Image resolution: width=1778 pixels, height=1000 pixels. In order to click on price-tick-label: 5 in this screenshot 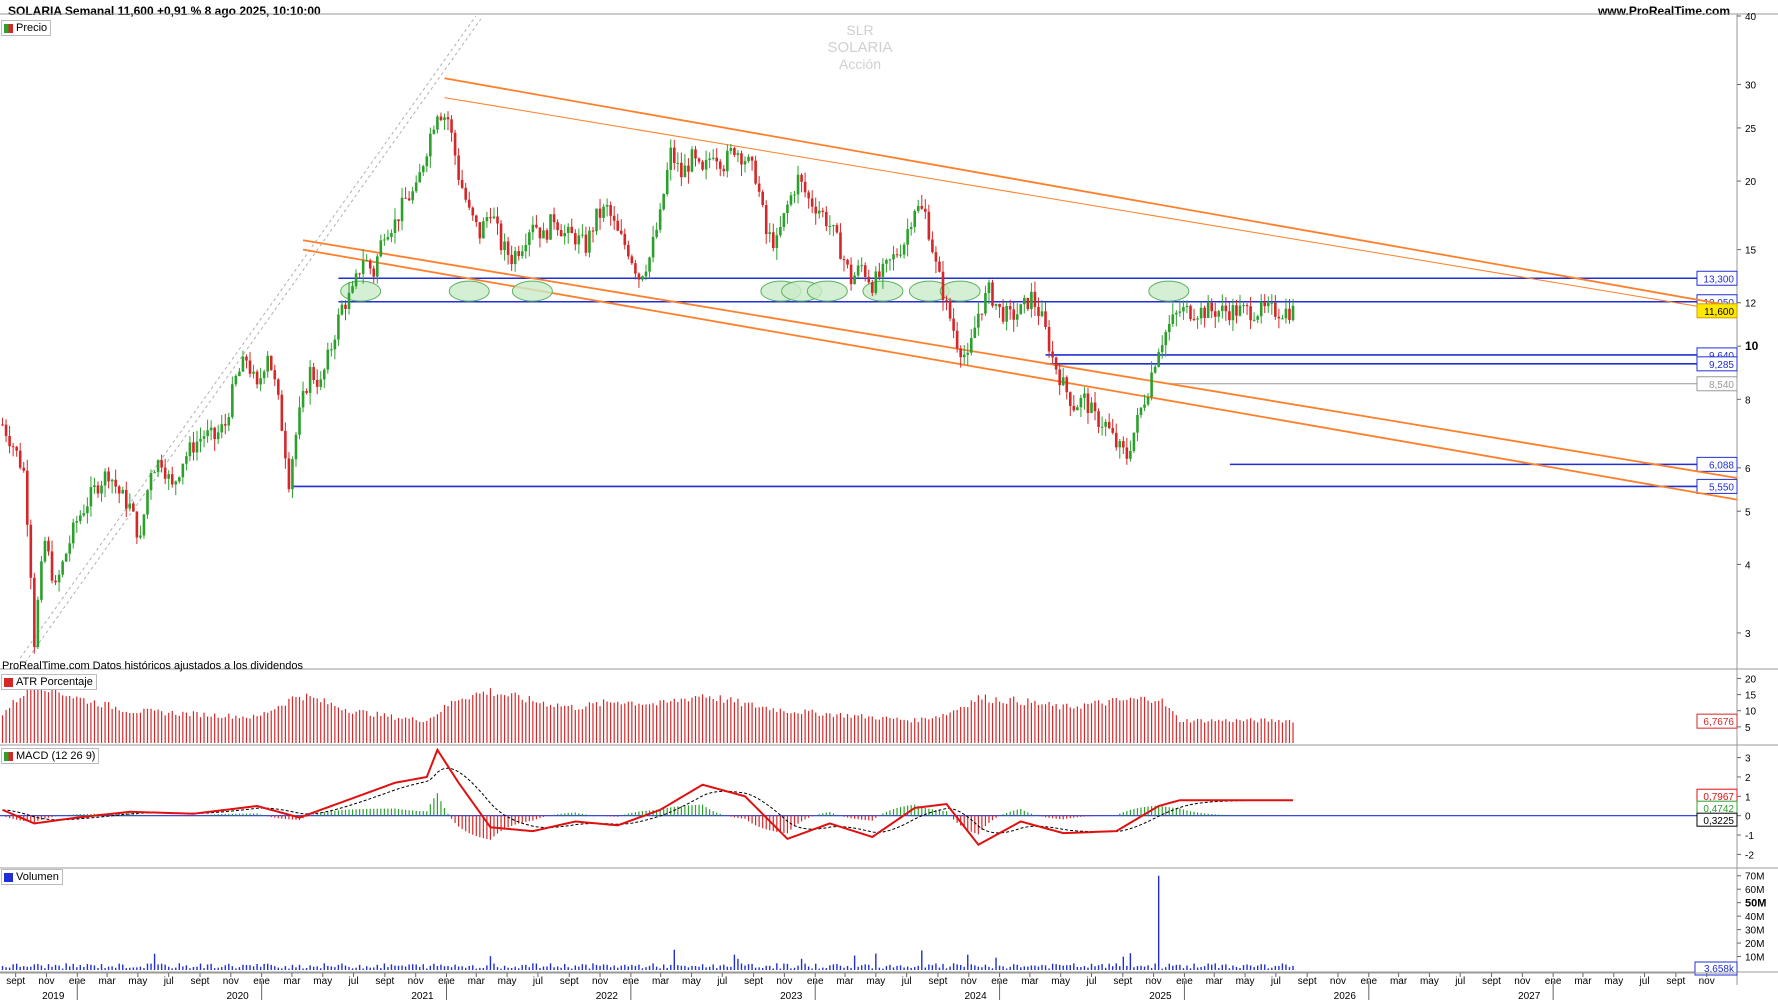, I will do `click(1748, 512)`.